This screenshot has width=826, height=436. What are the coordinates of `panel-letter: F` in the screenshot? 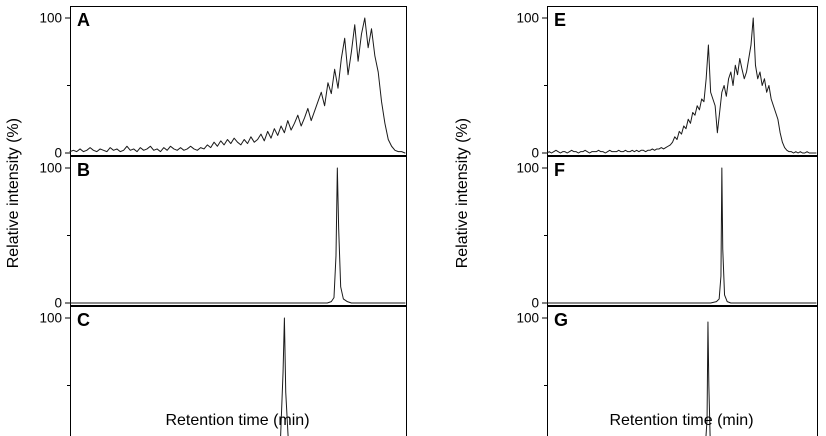 It's located at (559, 170).